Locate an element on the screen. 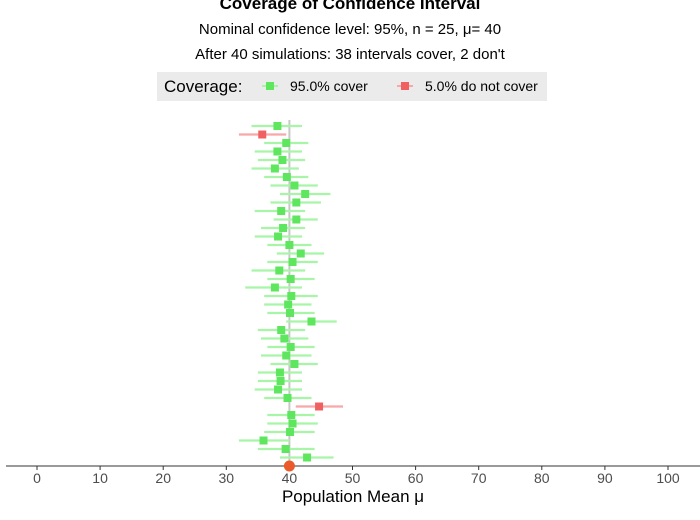 This screenshot has height=520, width=700. x-axis-title: Population Mean μ is located at coordinates (353, 496).